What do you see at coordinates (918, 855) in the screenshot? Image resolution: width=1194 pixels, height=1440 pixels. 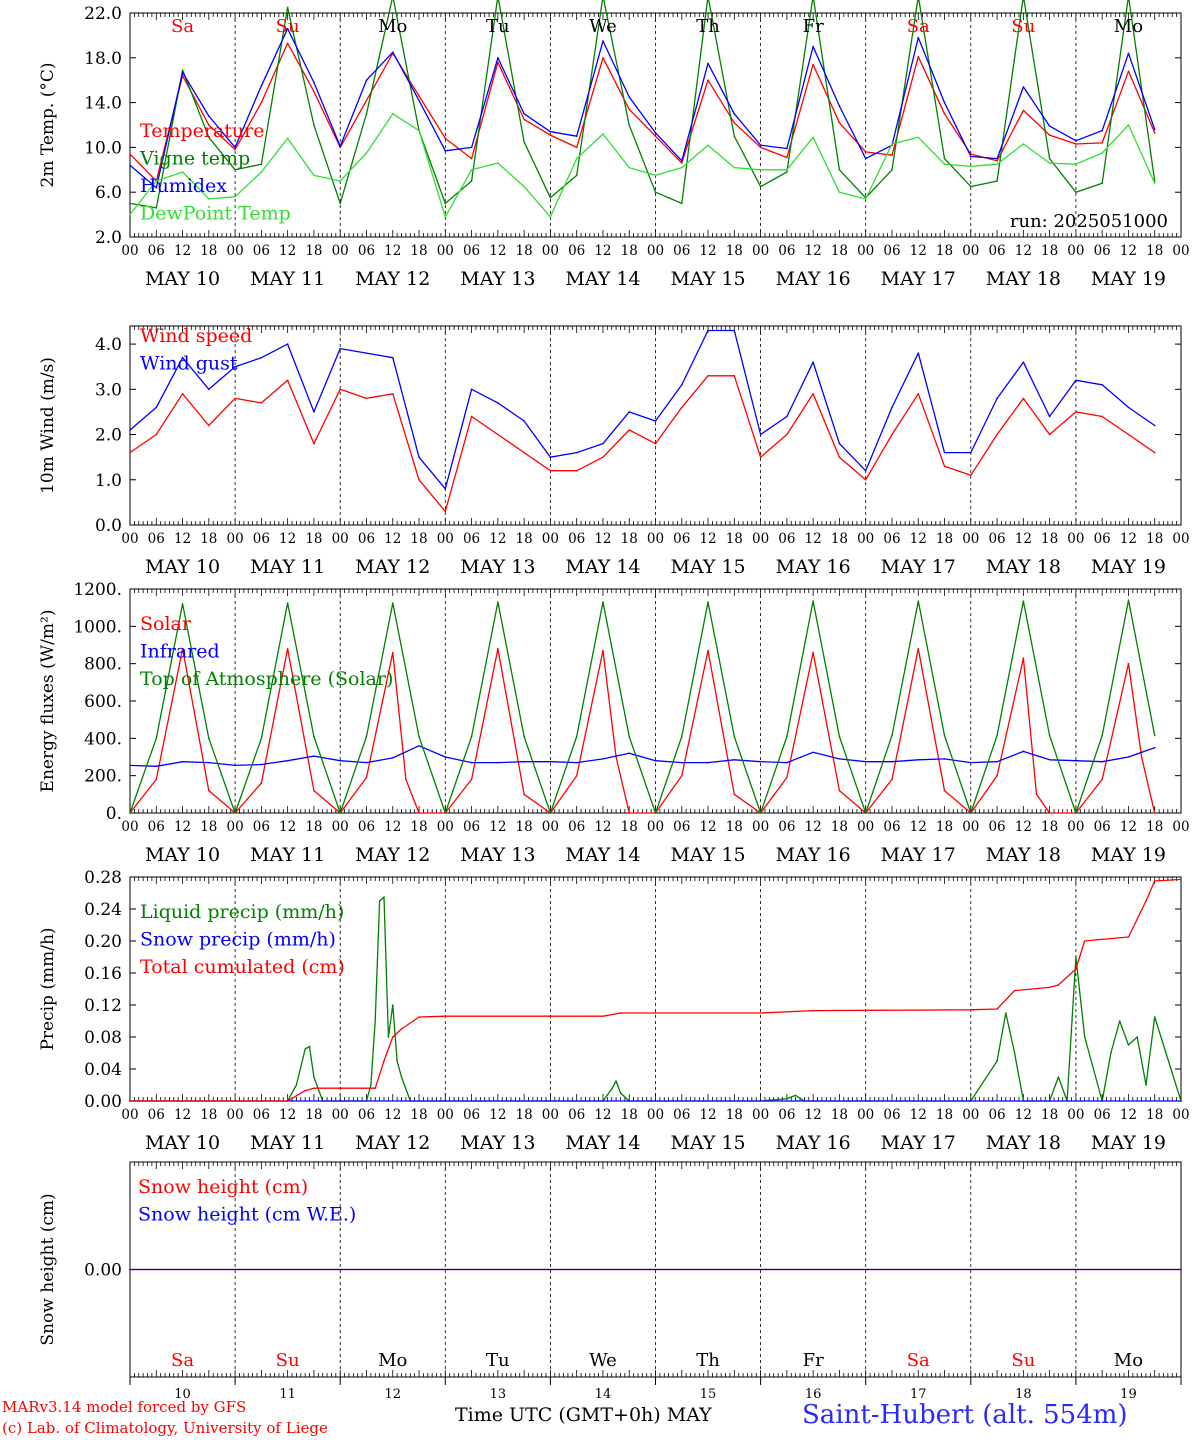 I see `date-label: MAY 17` at bounding box center [918, 855].